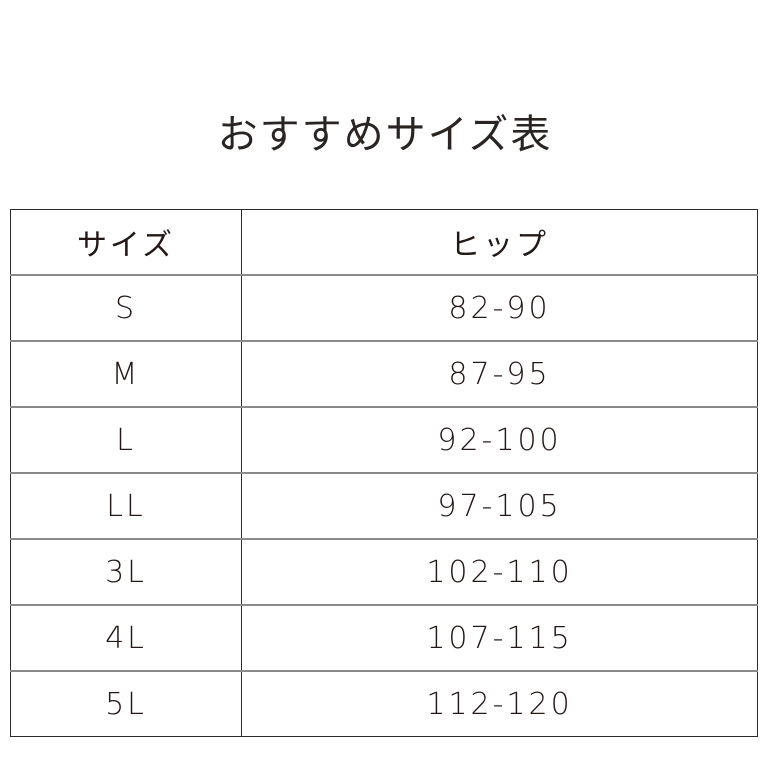 This screenshot has width=770, height=770. I want to click on size-cell: M, so click(126, 373).